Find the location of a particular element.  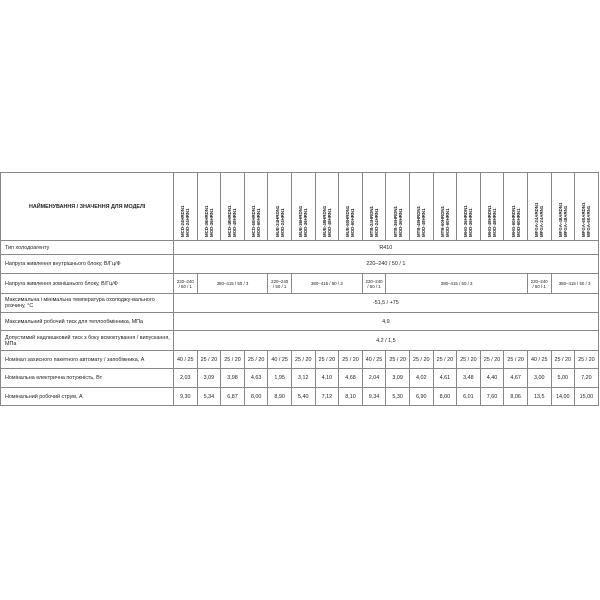

model-header: MTB-48HRDN1 MOD-48HRN1 is located at coordinates (421, 206).